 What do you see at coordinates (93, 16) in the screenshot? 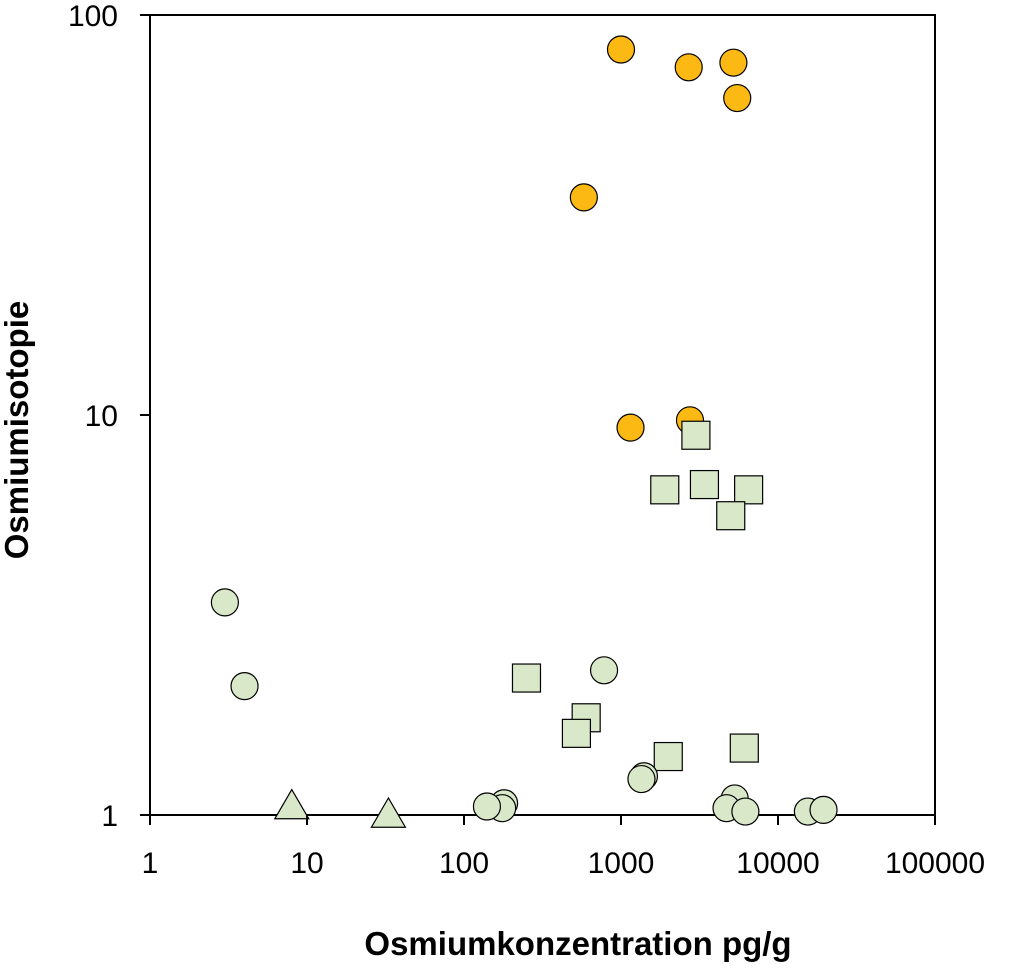
I see `y-tick-label: 100` at bounding box center [93, 16].